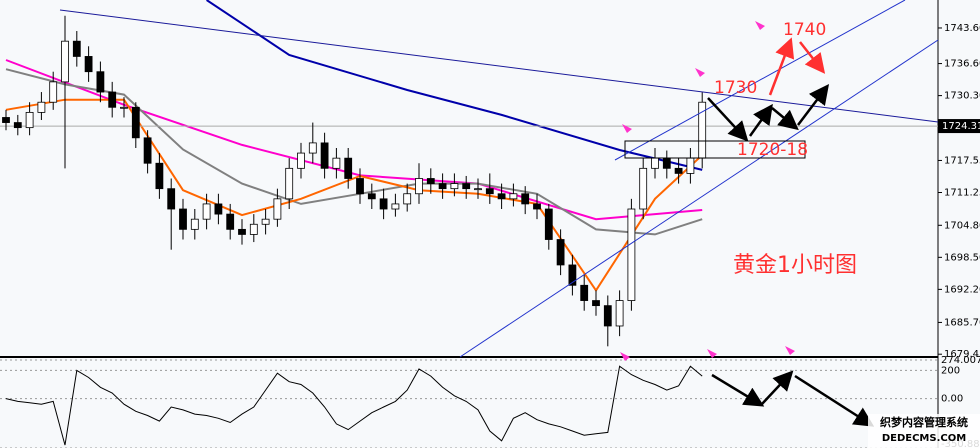  Describe the element at coordinates (962, 257) in the screenshot. I see `y-tick-label: 1698.50` at that location.